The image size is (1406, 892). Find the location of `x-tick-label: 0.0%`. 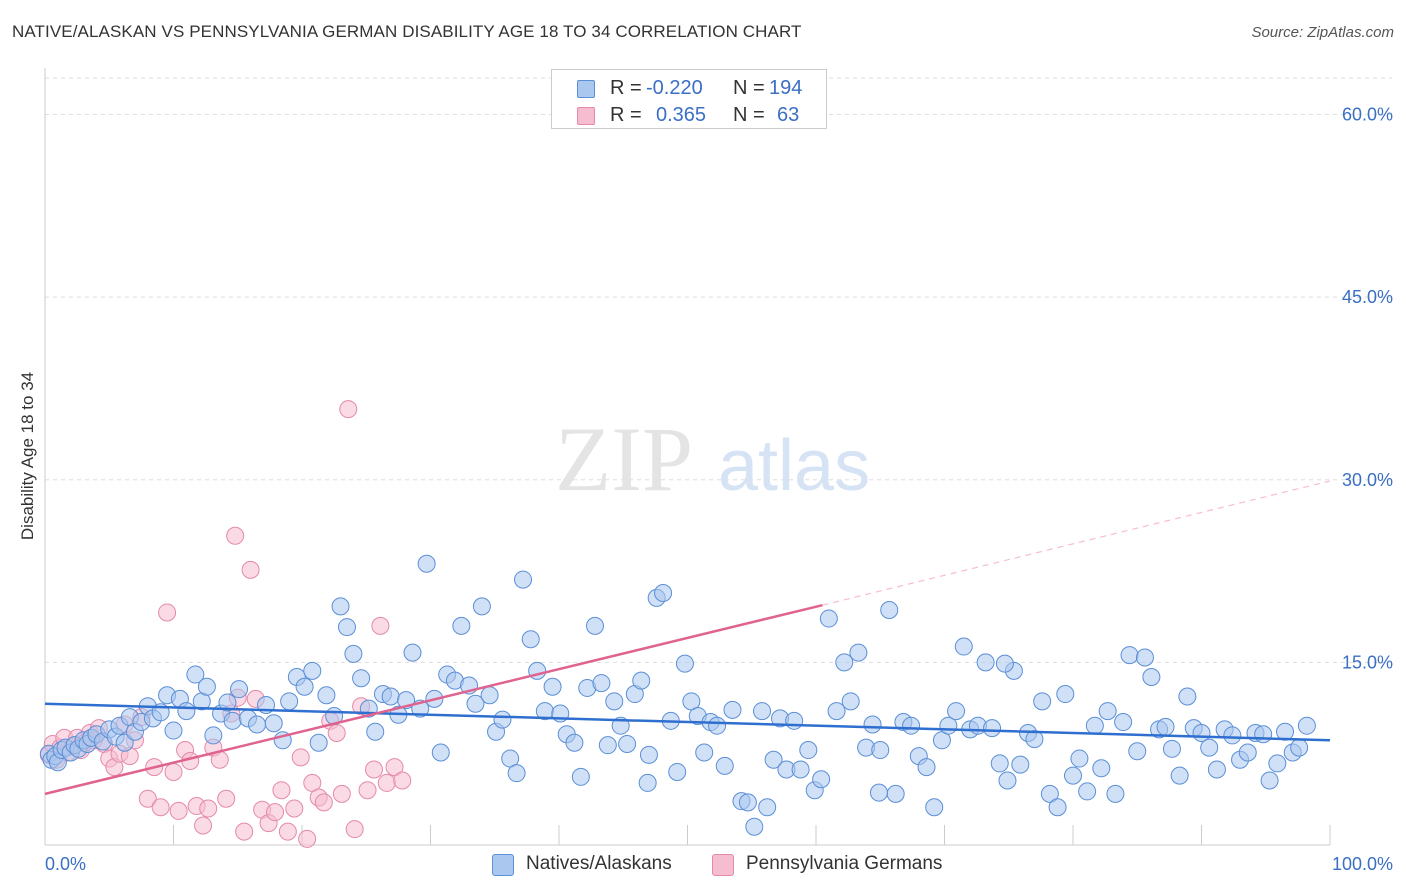

x-tick-label: 0.0% is located at coordinates (65, 864).